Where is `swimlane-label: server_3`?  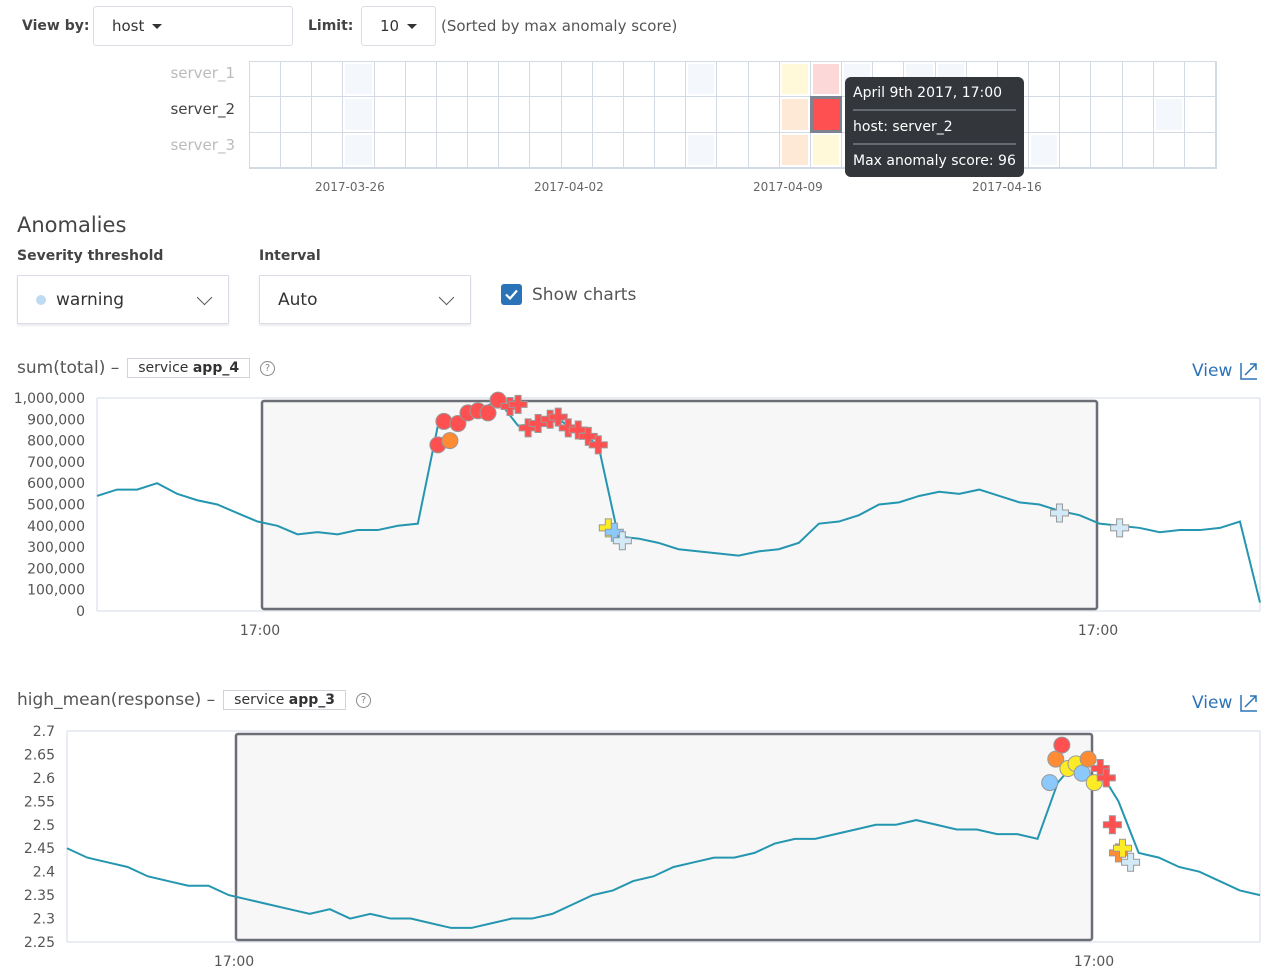
swimlane-label: server_3 is located at coordinates (202, 145).